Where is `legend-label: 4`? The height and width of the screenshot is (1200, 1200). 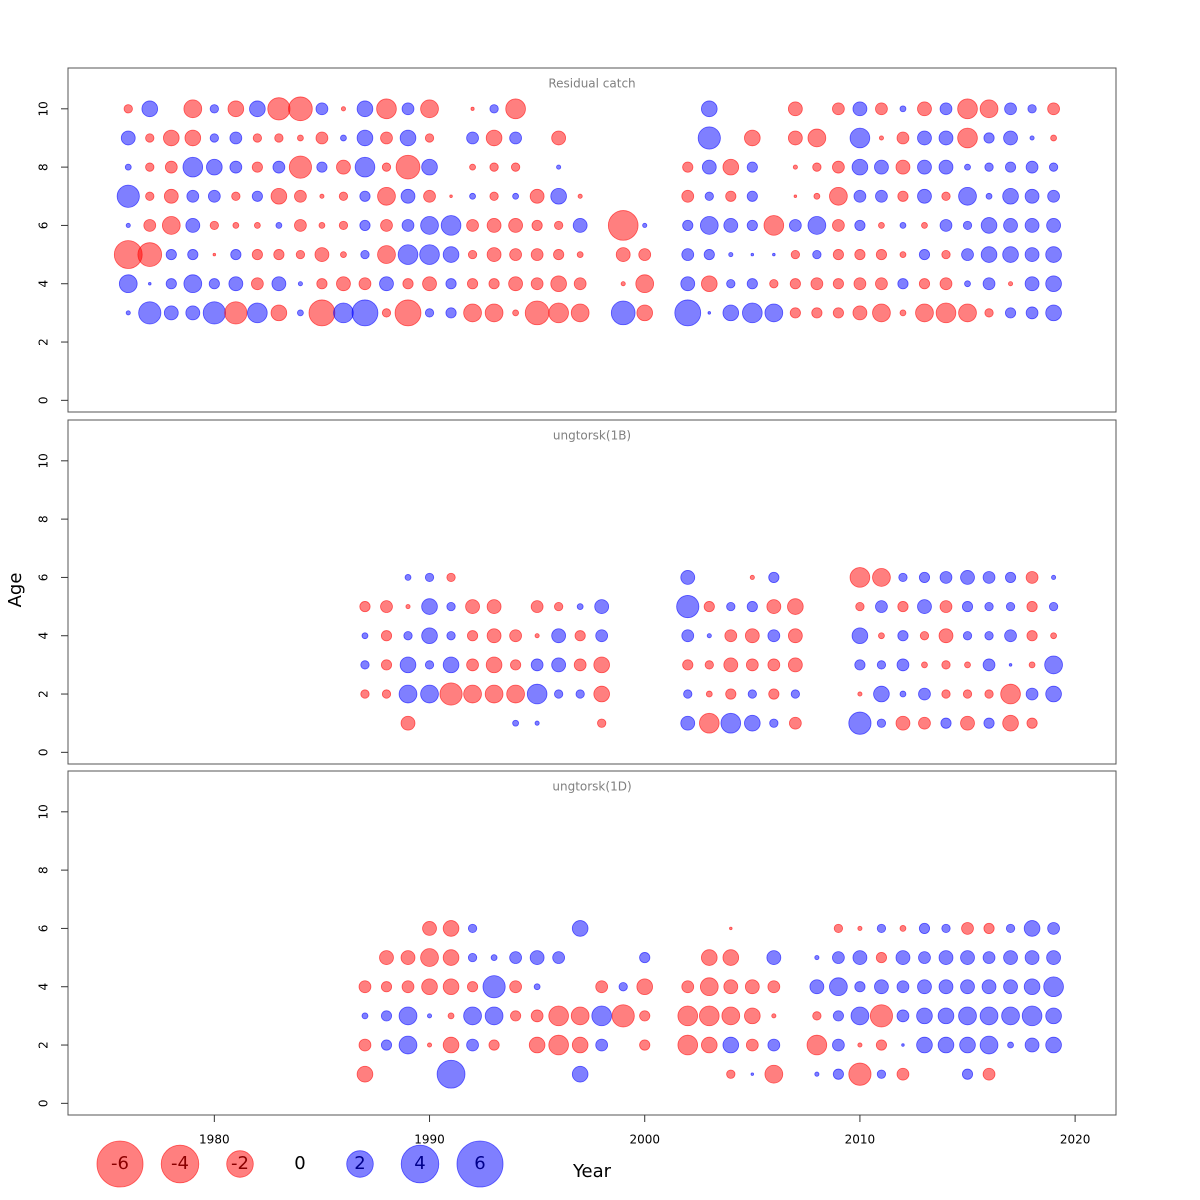 legend-label: 4 is located at coordinates (419, 1163).